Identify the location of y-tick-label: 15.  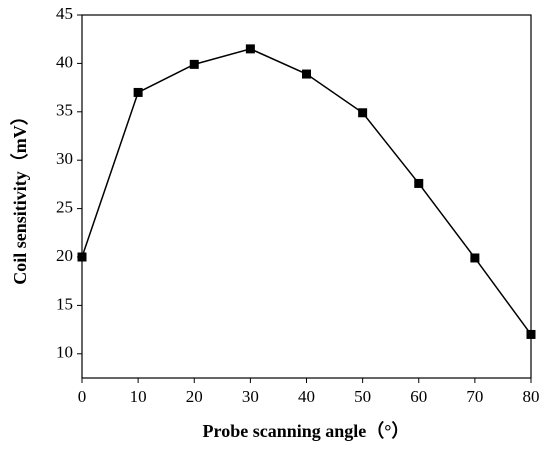
(64, 303).